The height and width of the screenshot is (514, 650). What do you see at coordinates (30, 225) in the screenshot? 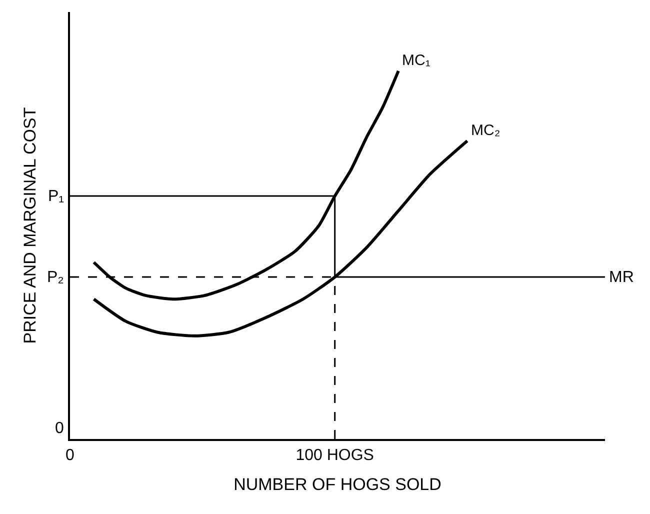
I see `y-axis-title: PRICE AND MARGINAL COST` at bounding box center [30, 225].